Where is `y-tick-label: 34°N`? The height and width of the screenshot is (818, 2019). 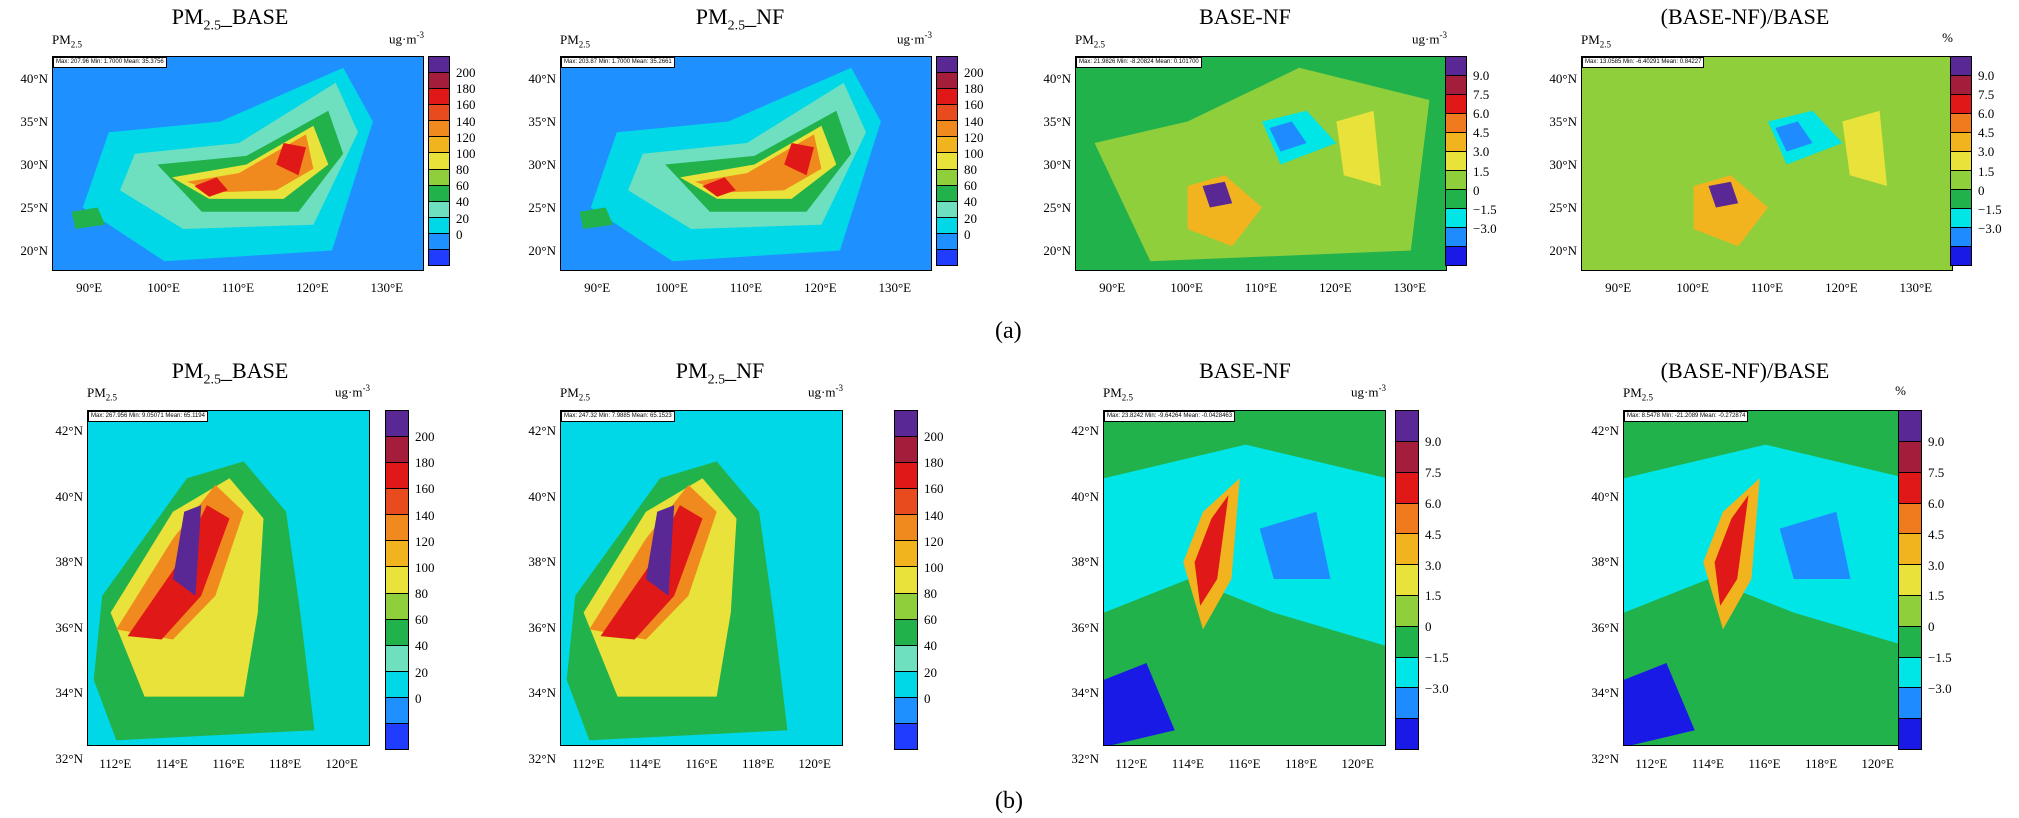 y-tick-label: 34°N is located at coordinates (1085, 693).